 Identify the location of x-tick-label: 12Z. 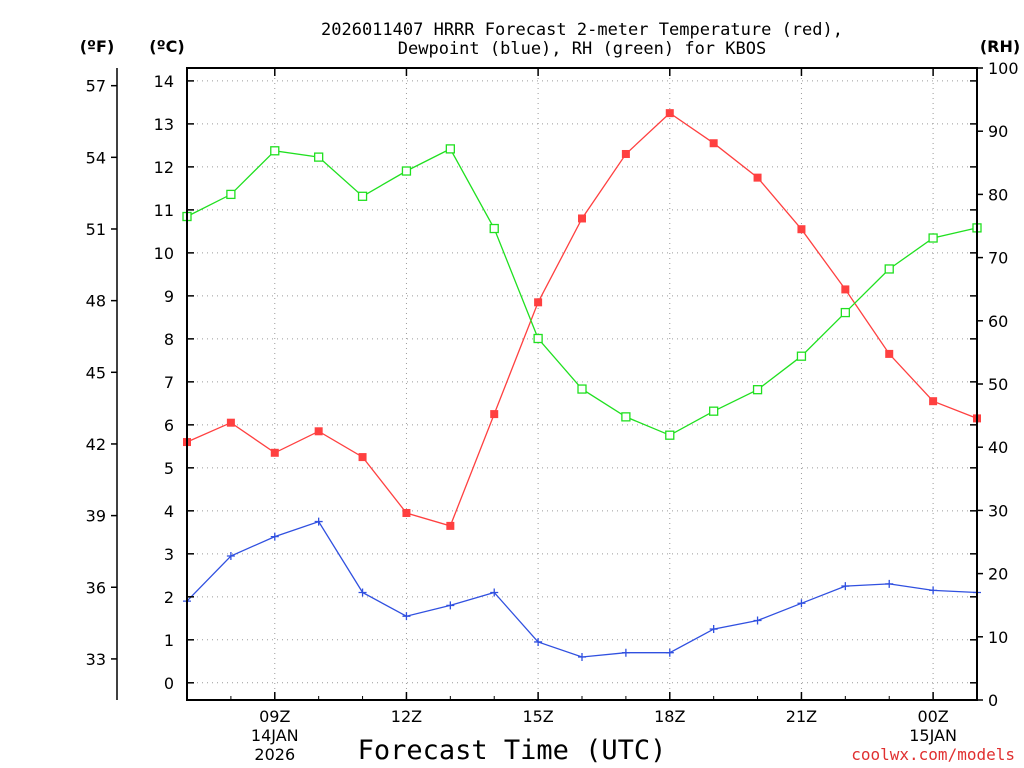
(406, 716).